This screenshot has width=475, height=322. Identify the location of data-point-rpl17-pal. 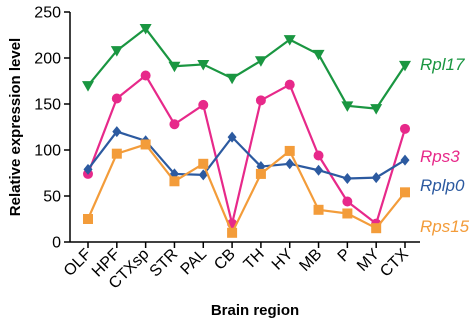
(203, 65).